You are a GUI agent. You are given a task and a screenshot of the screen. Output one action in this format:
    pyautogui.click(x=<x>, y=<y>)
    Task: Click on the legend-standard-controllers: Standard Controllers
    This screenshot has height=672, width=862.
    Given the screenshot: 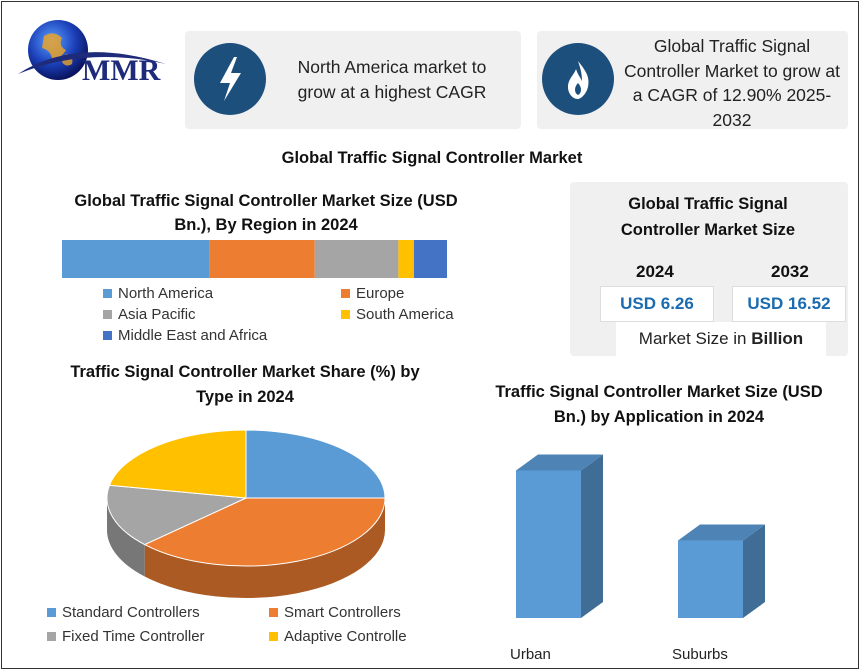 What is the action you would take?
    pyautogui.click(x=123, y=612)
    